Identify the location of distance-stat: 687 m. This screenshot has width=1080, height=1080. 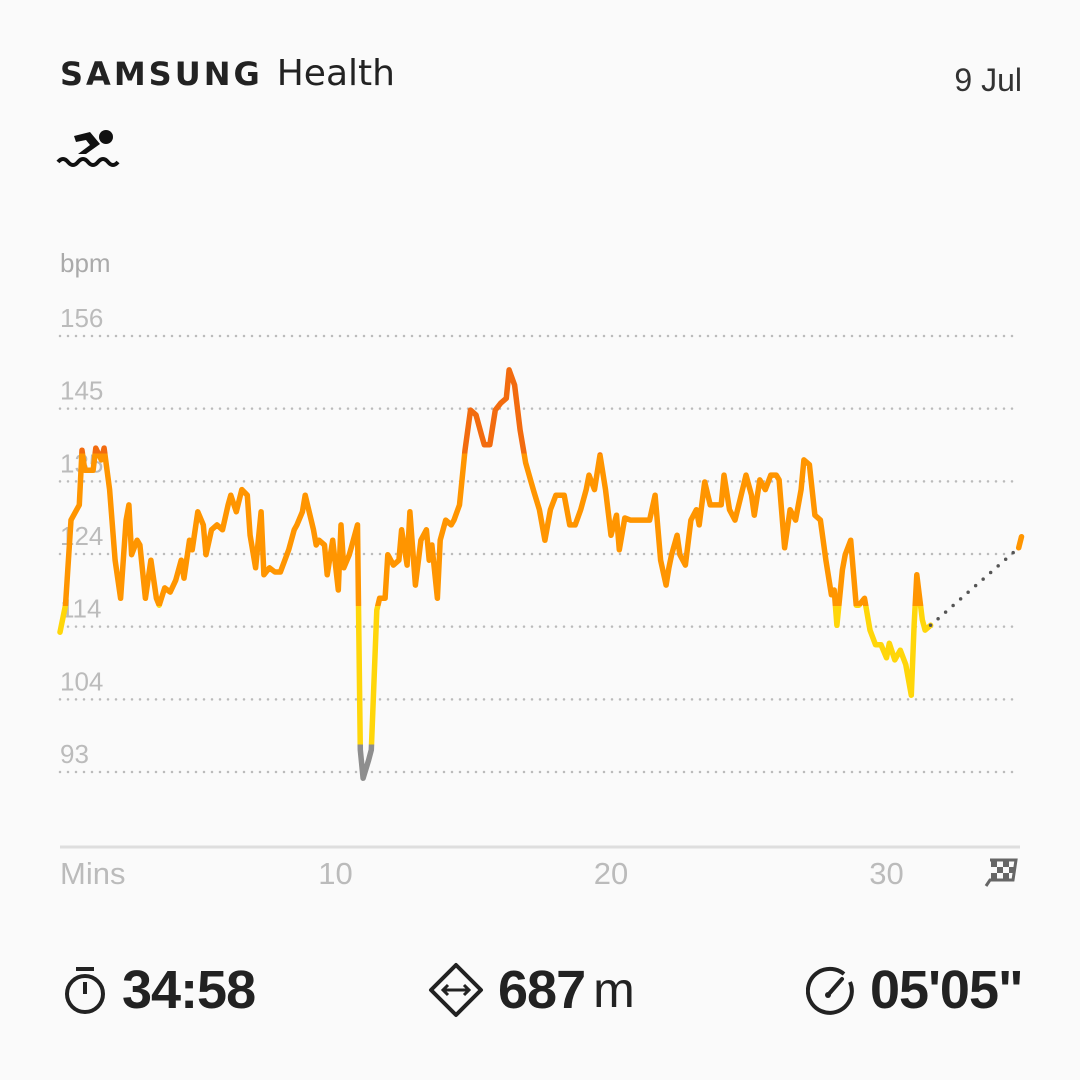
(531, 990).